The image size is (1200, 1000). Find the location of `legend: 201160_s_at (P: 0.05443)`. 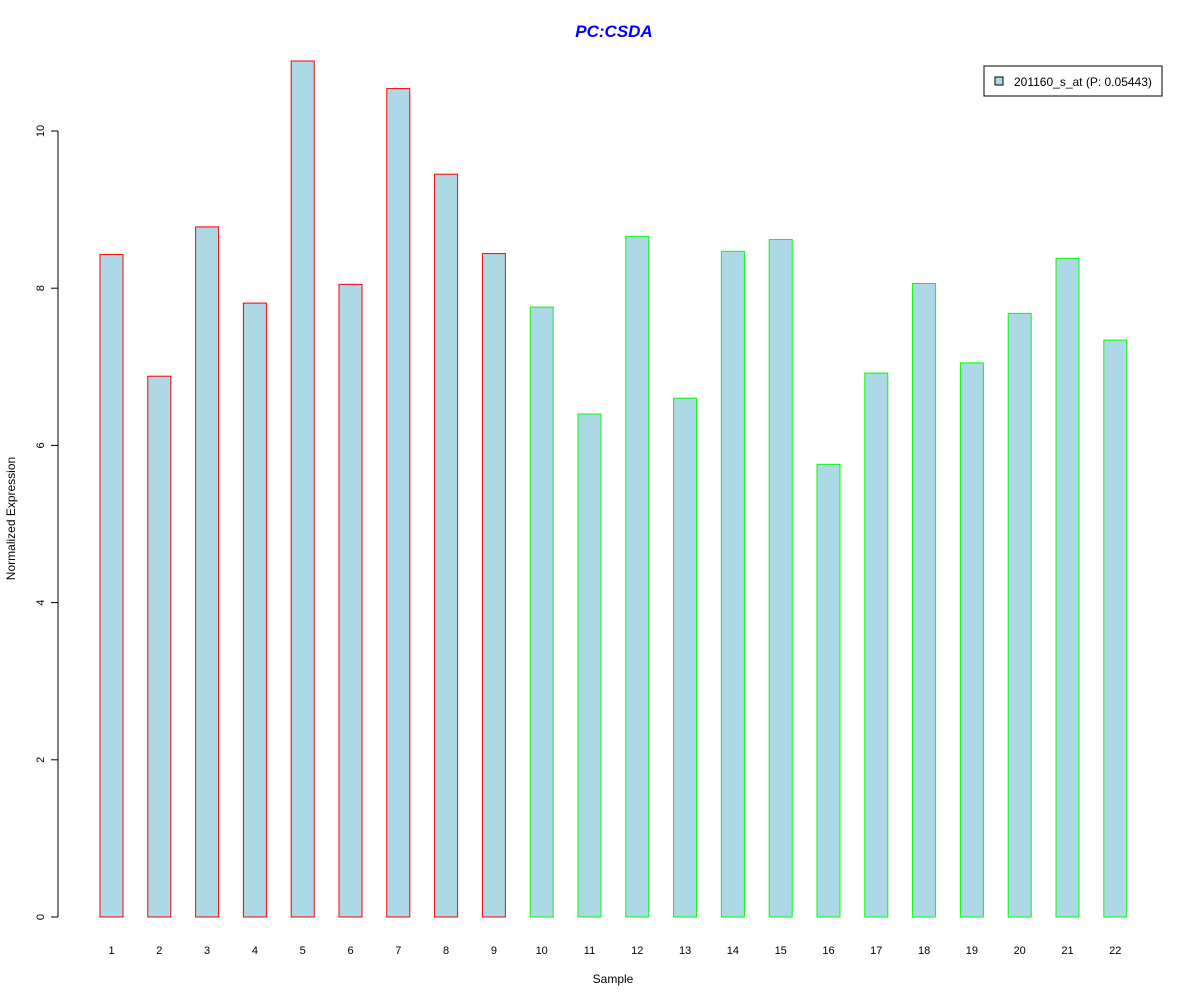

legend: 201160_s_at (P: 0.05443) is located at coordinates (1073, 81).